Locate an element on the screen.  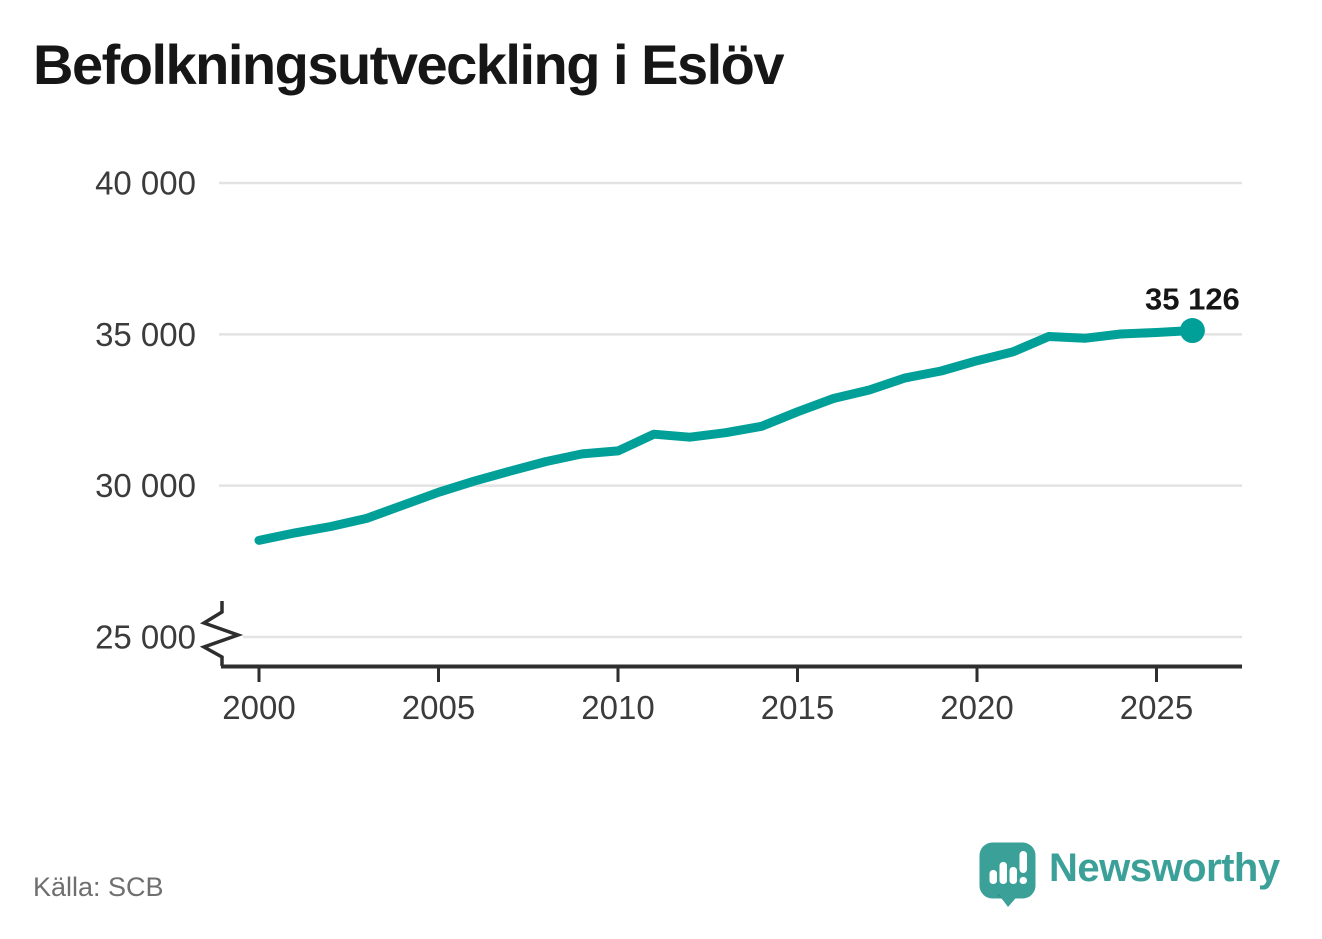
y-axis-tick-label: 35 000 is located at coordinates (145, 334).